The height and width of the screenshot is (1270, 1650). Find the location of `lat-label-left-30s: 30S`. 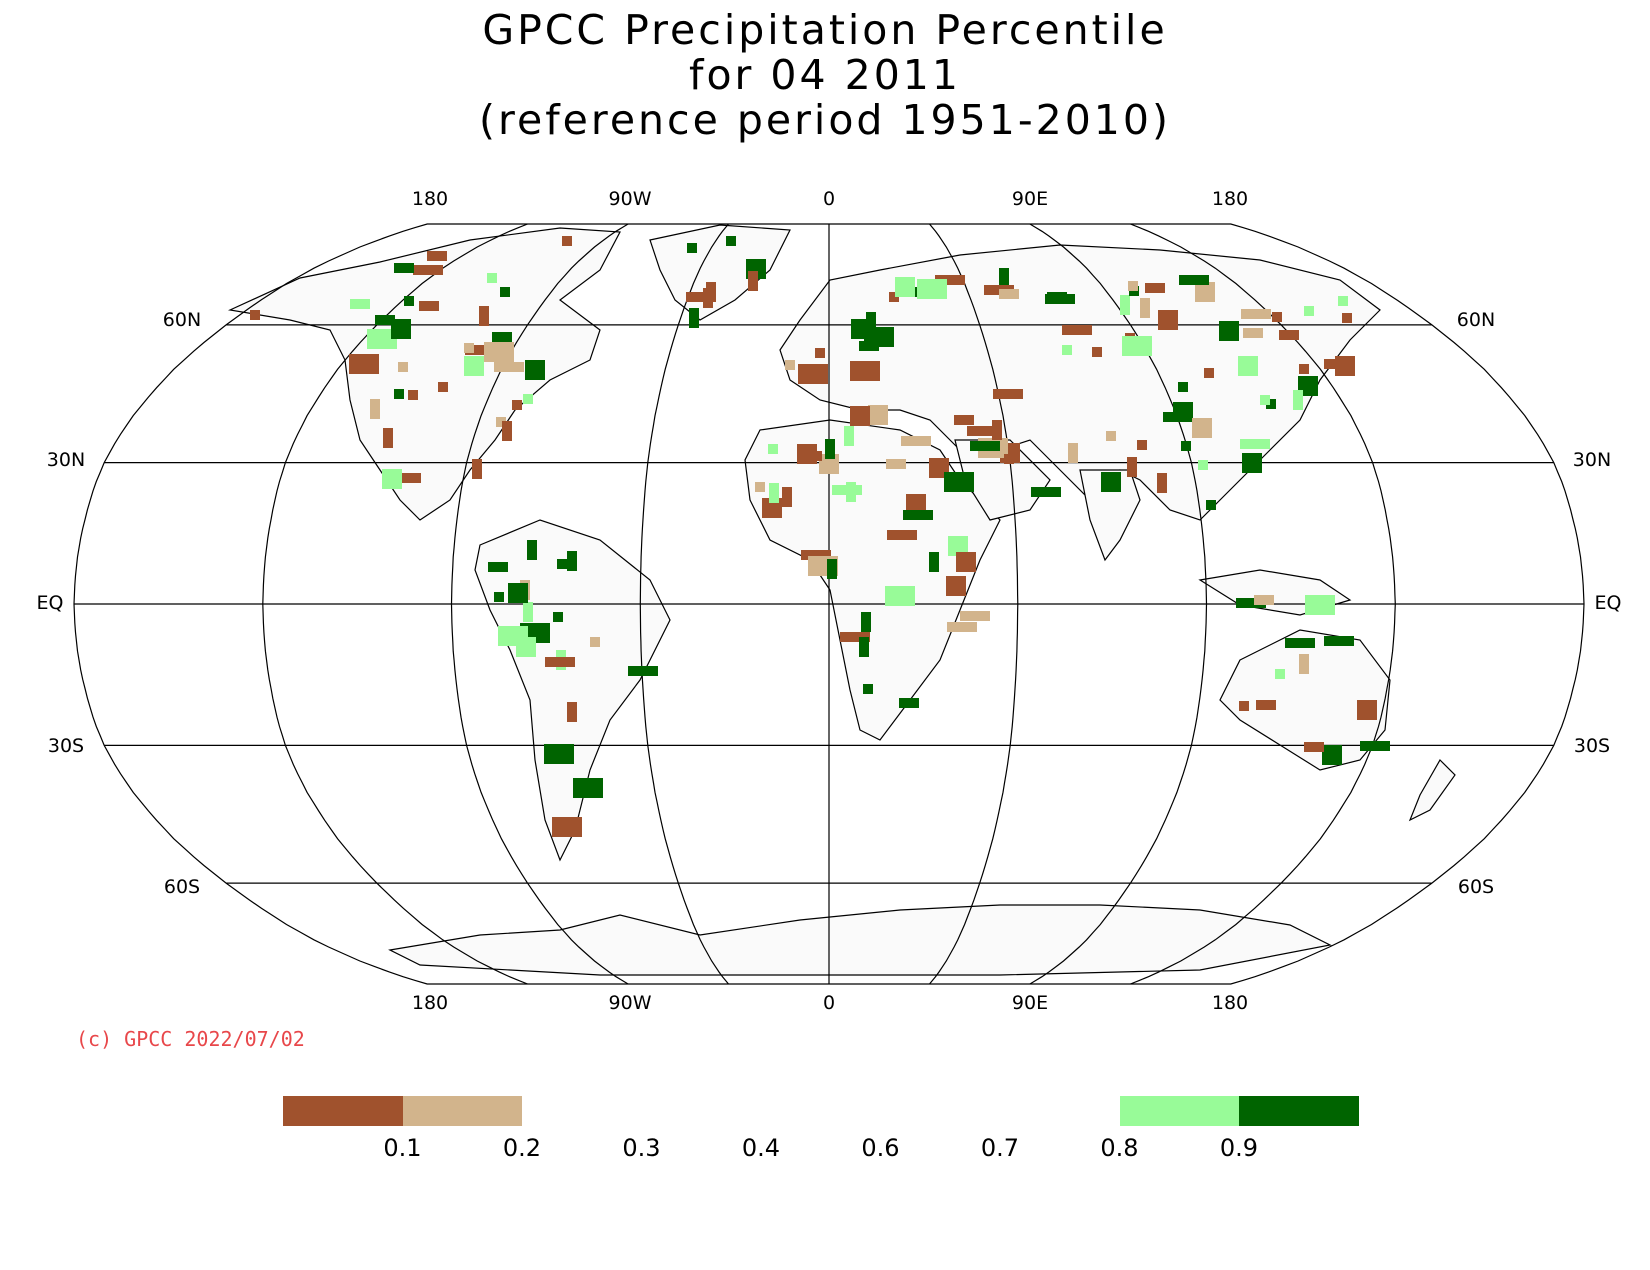

lat-label-left-30s: 30S is located at coordinates (66, 746).